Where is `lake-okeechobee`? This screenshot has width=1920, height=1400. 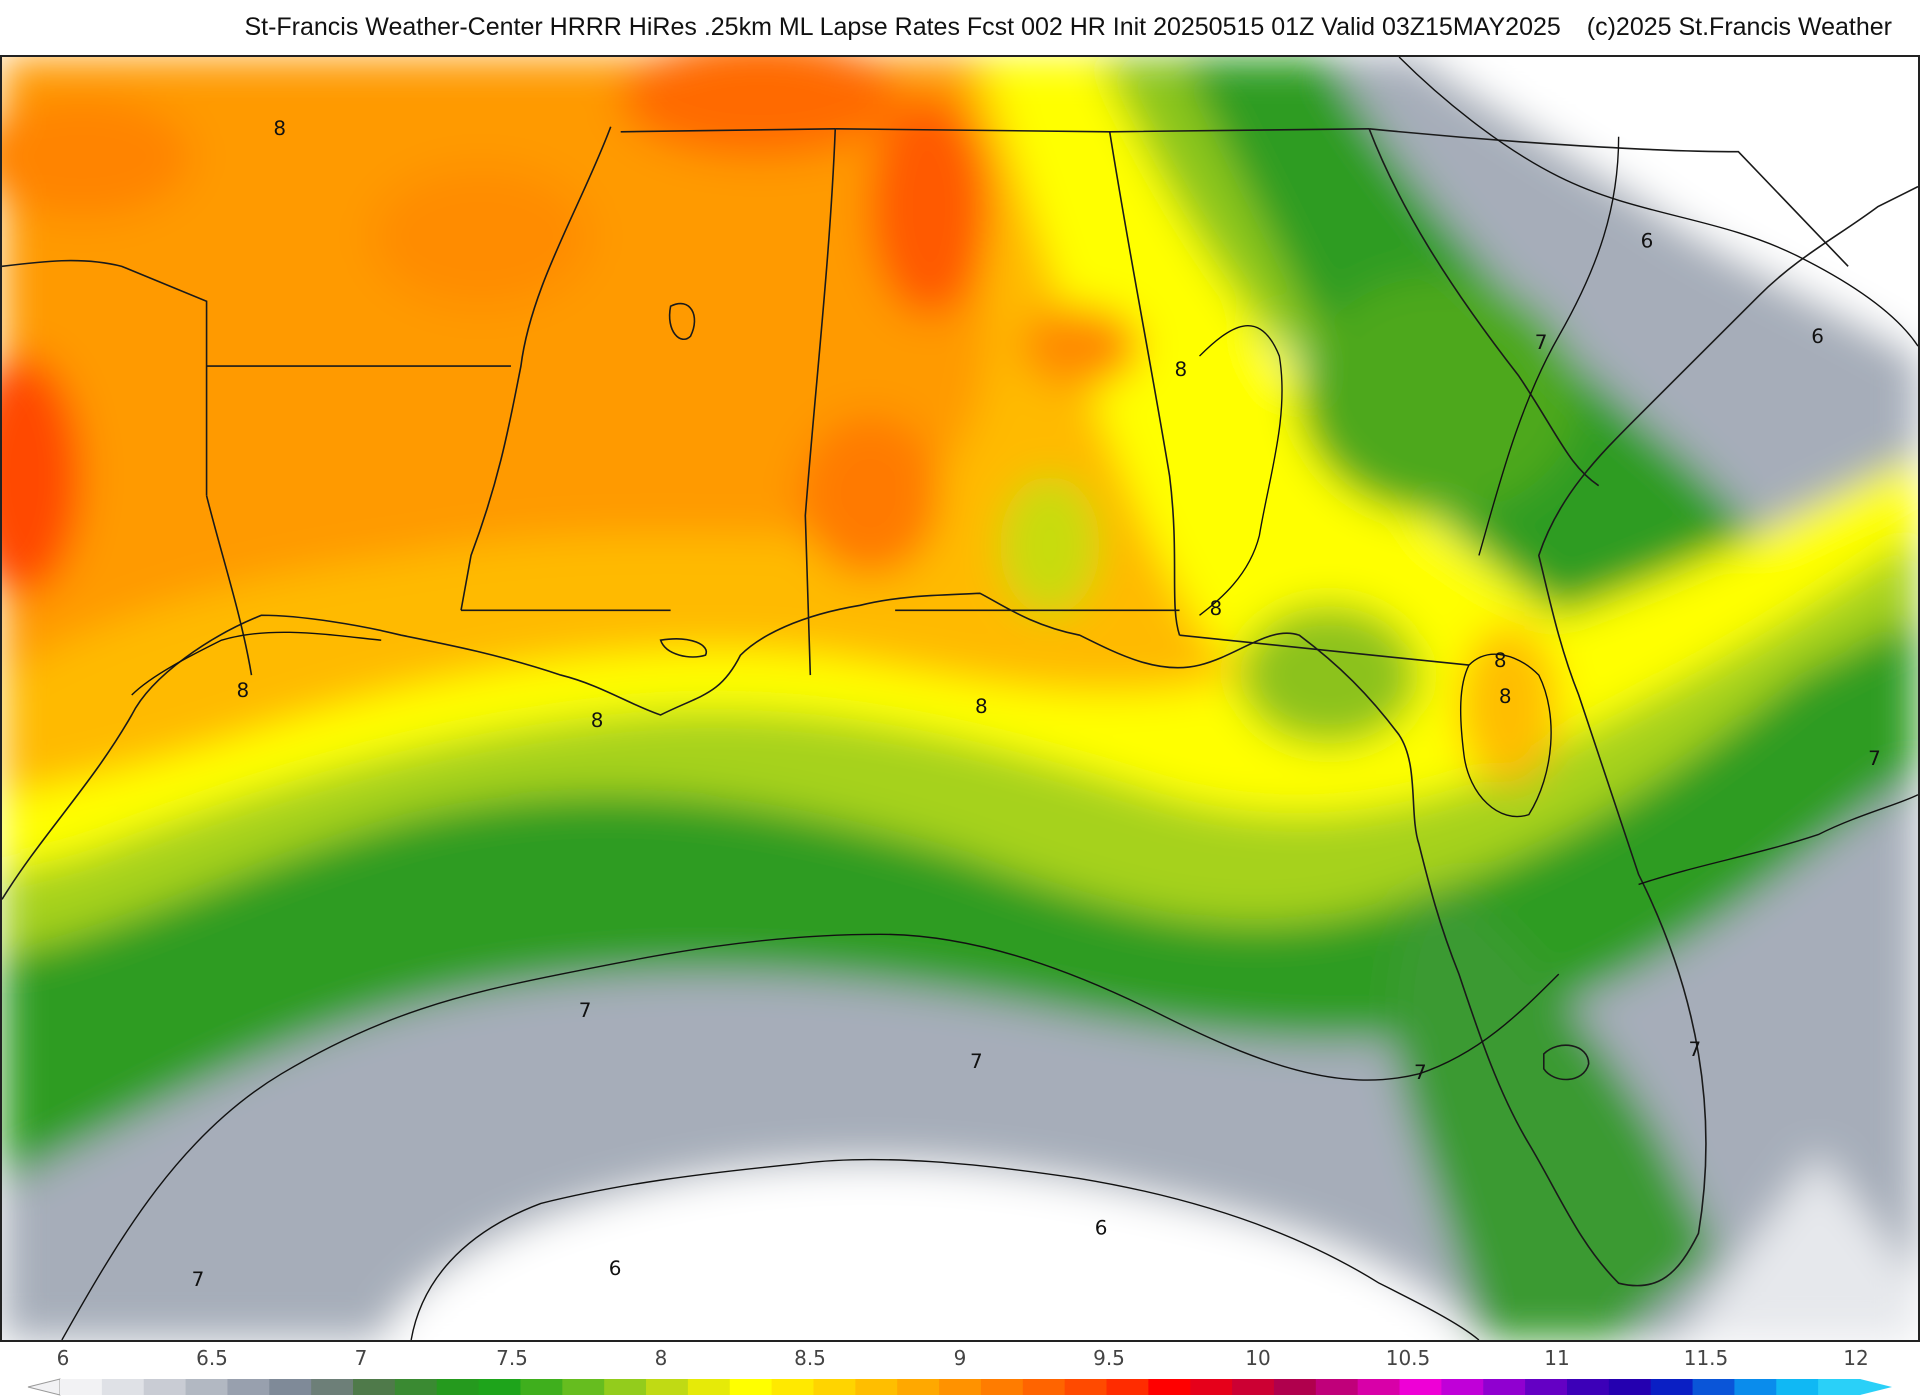 lake-okeechobee is located at coordinates (1566, 1062).